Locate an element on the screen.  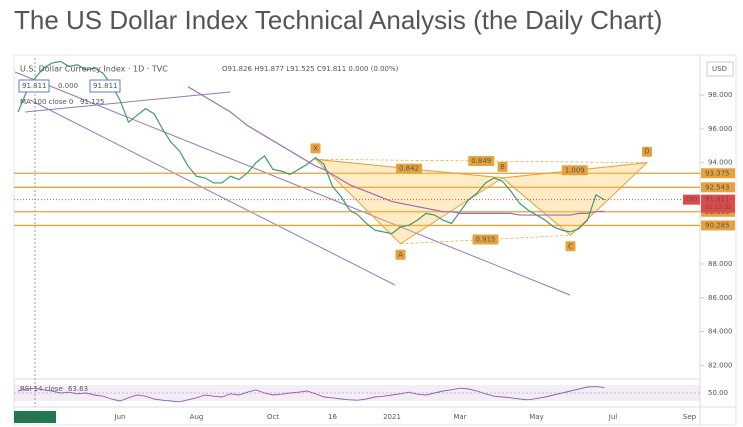
last-price-badge is located at coordinates (718, 203).